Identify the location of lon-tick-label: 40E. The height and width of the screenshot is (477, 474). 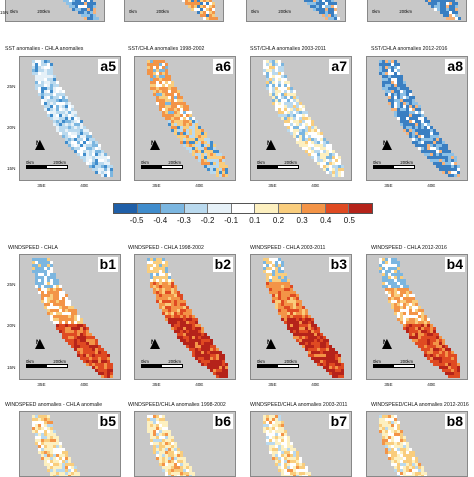
(431, 185).